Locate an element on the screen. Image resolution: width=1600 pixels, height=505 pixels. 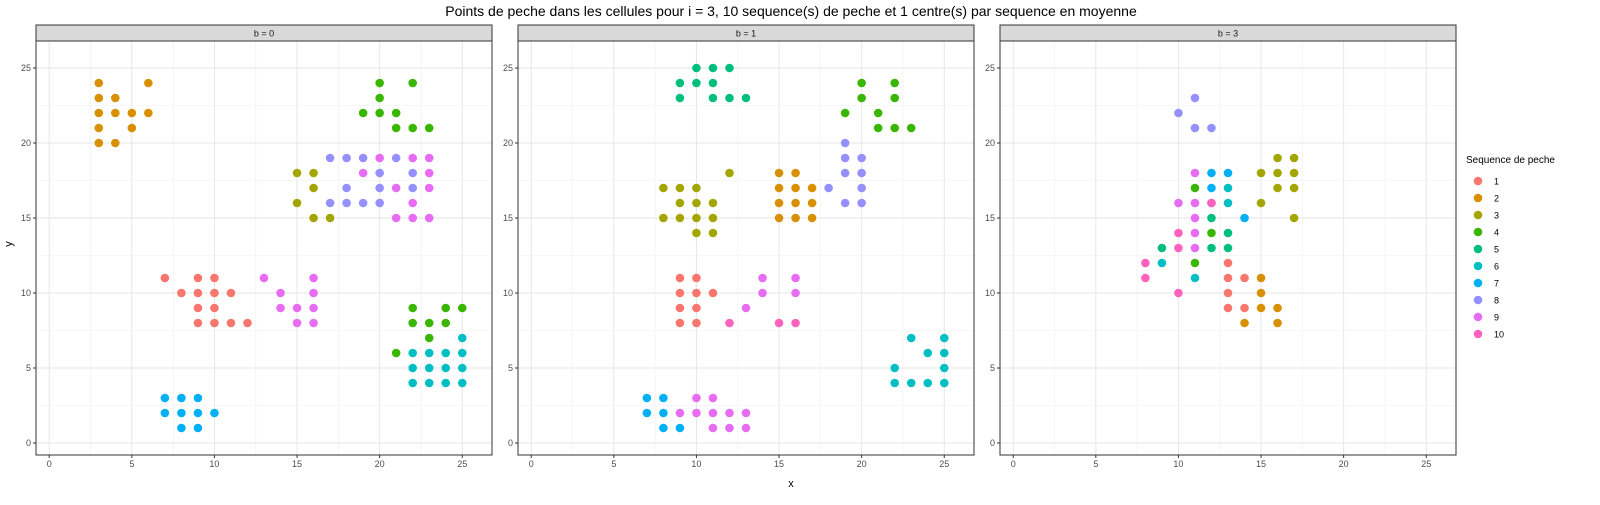
y-tick-label: 15 is located at coordinates (26, 218).